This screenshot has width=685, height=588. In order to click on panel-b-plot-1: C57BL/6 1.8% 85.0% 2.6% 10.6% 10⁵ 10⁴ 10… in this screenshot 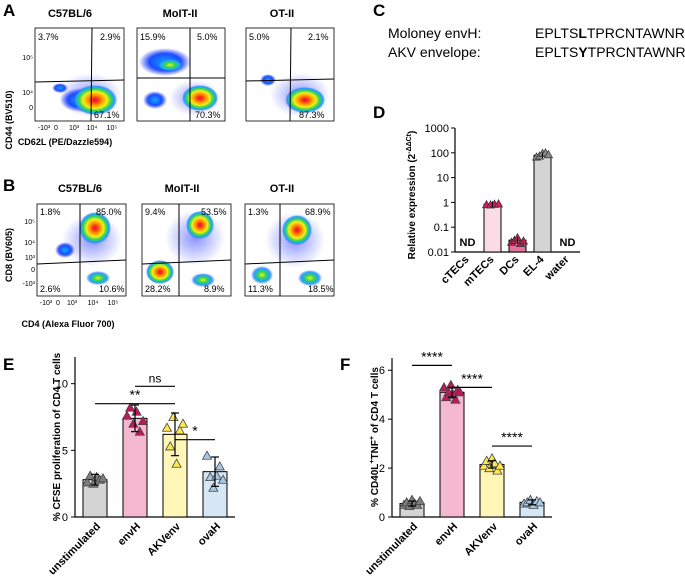, I will do `click(75, 245)`.